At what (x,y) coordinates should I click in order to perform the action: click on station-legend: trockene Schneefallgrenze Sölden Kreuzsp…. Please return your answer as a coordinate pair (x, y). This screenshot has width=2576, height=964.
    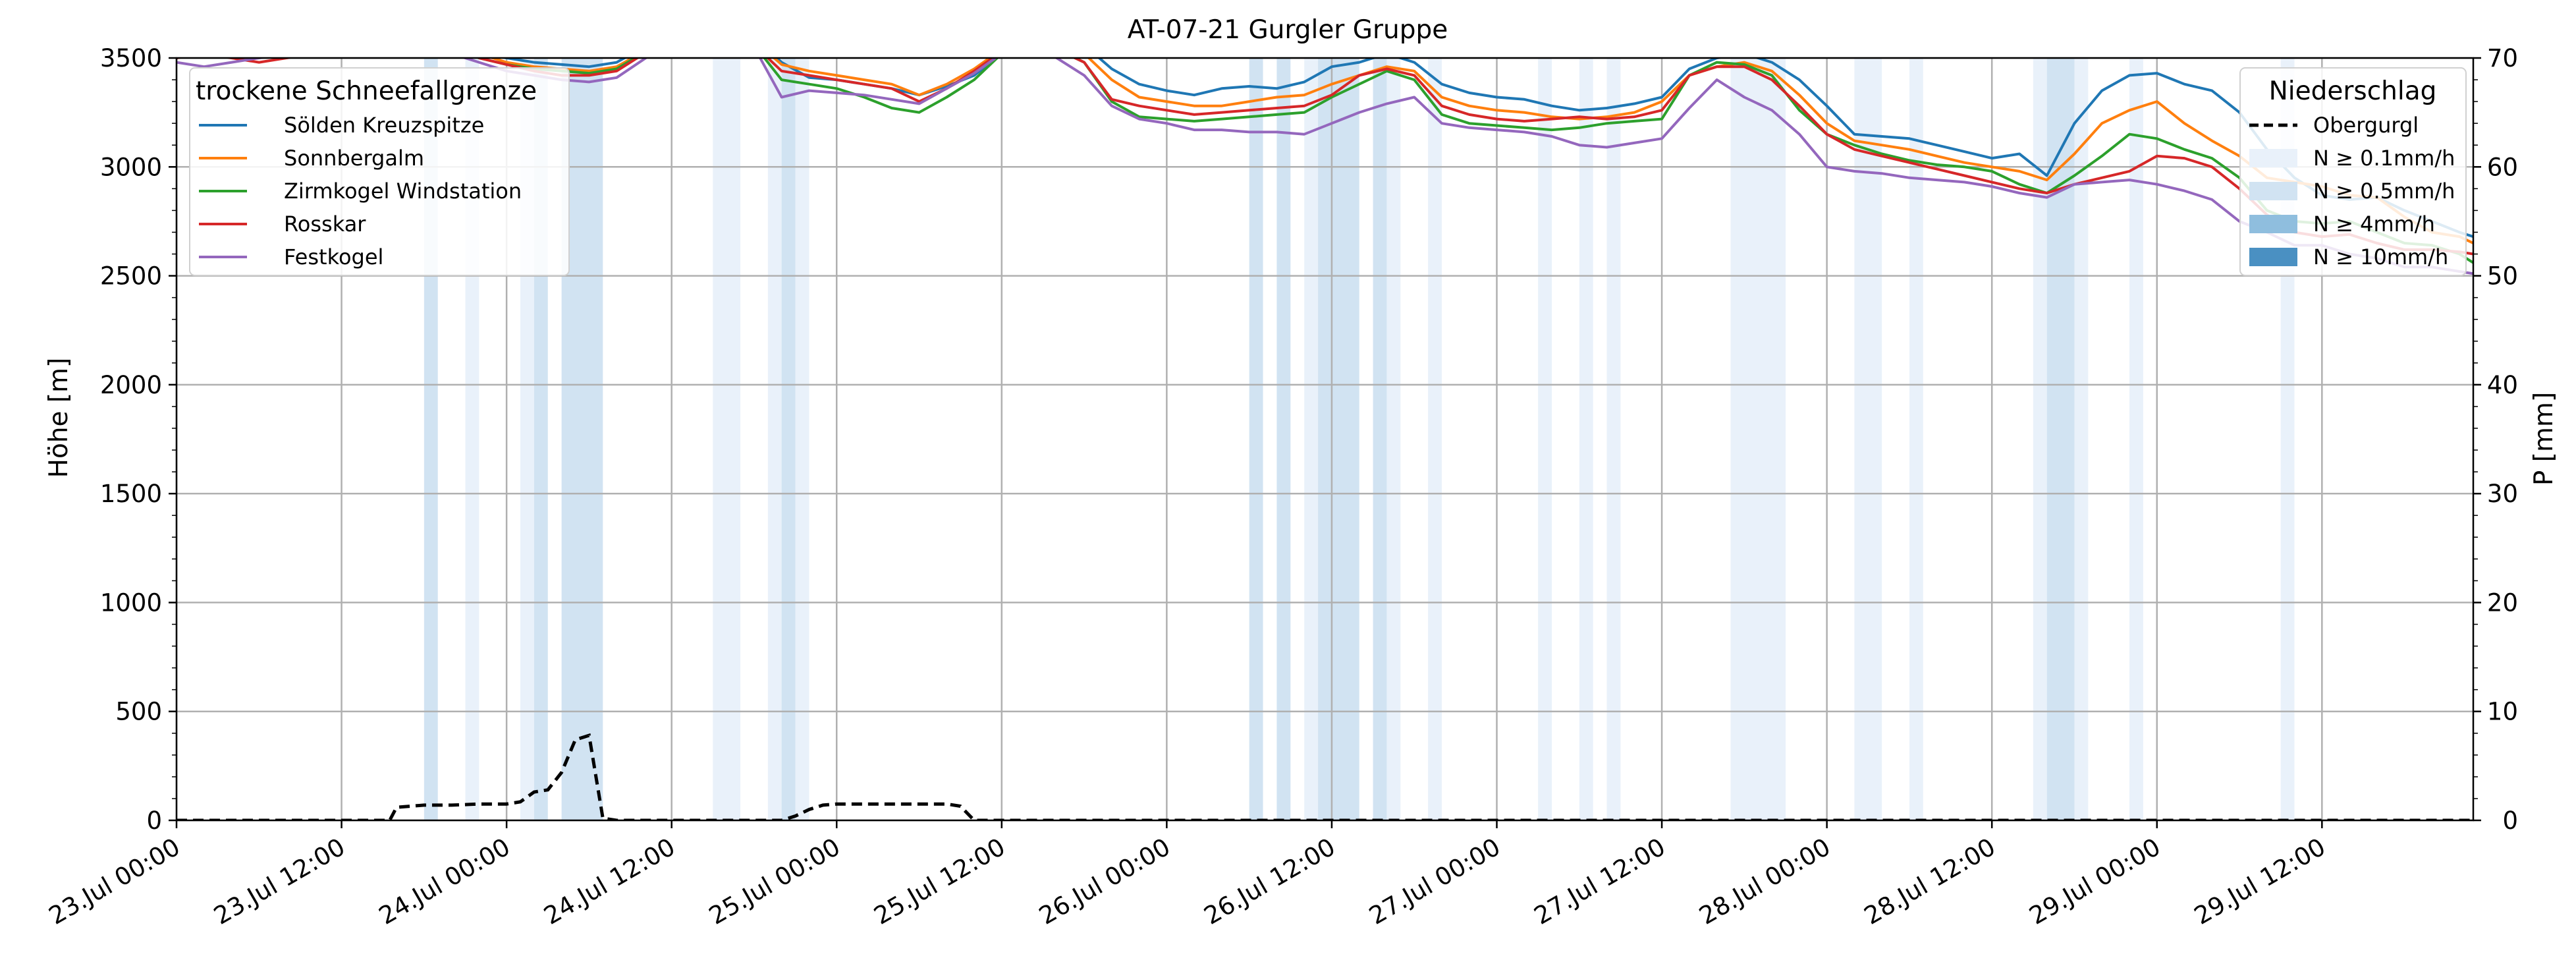
    Looking at the image, I should click on (379, 172).